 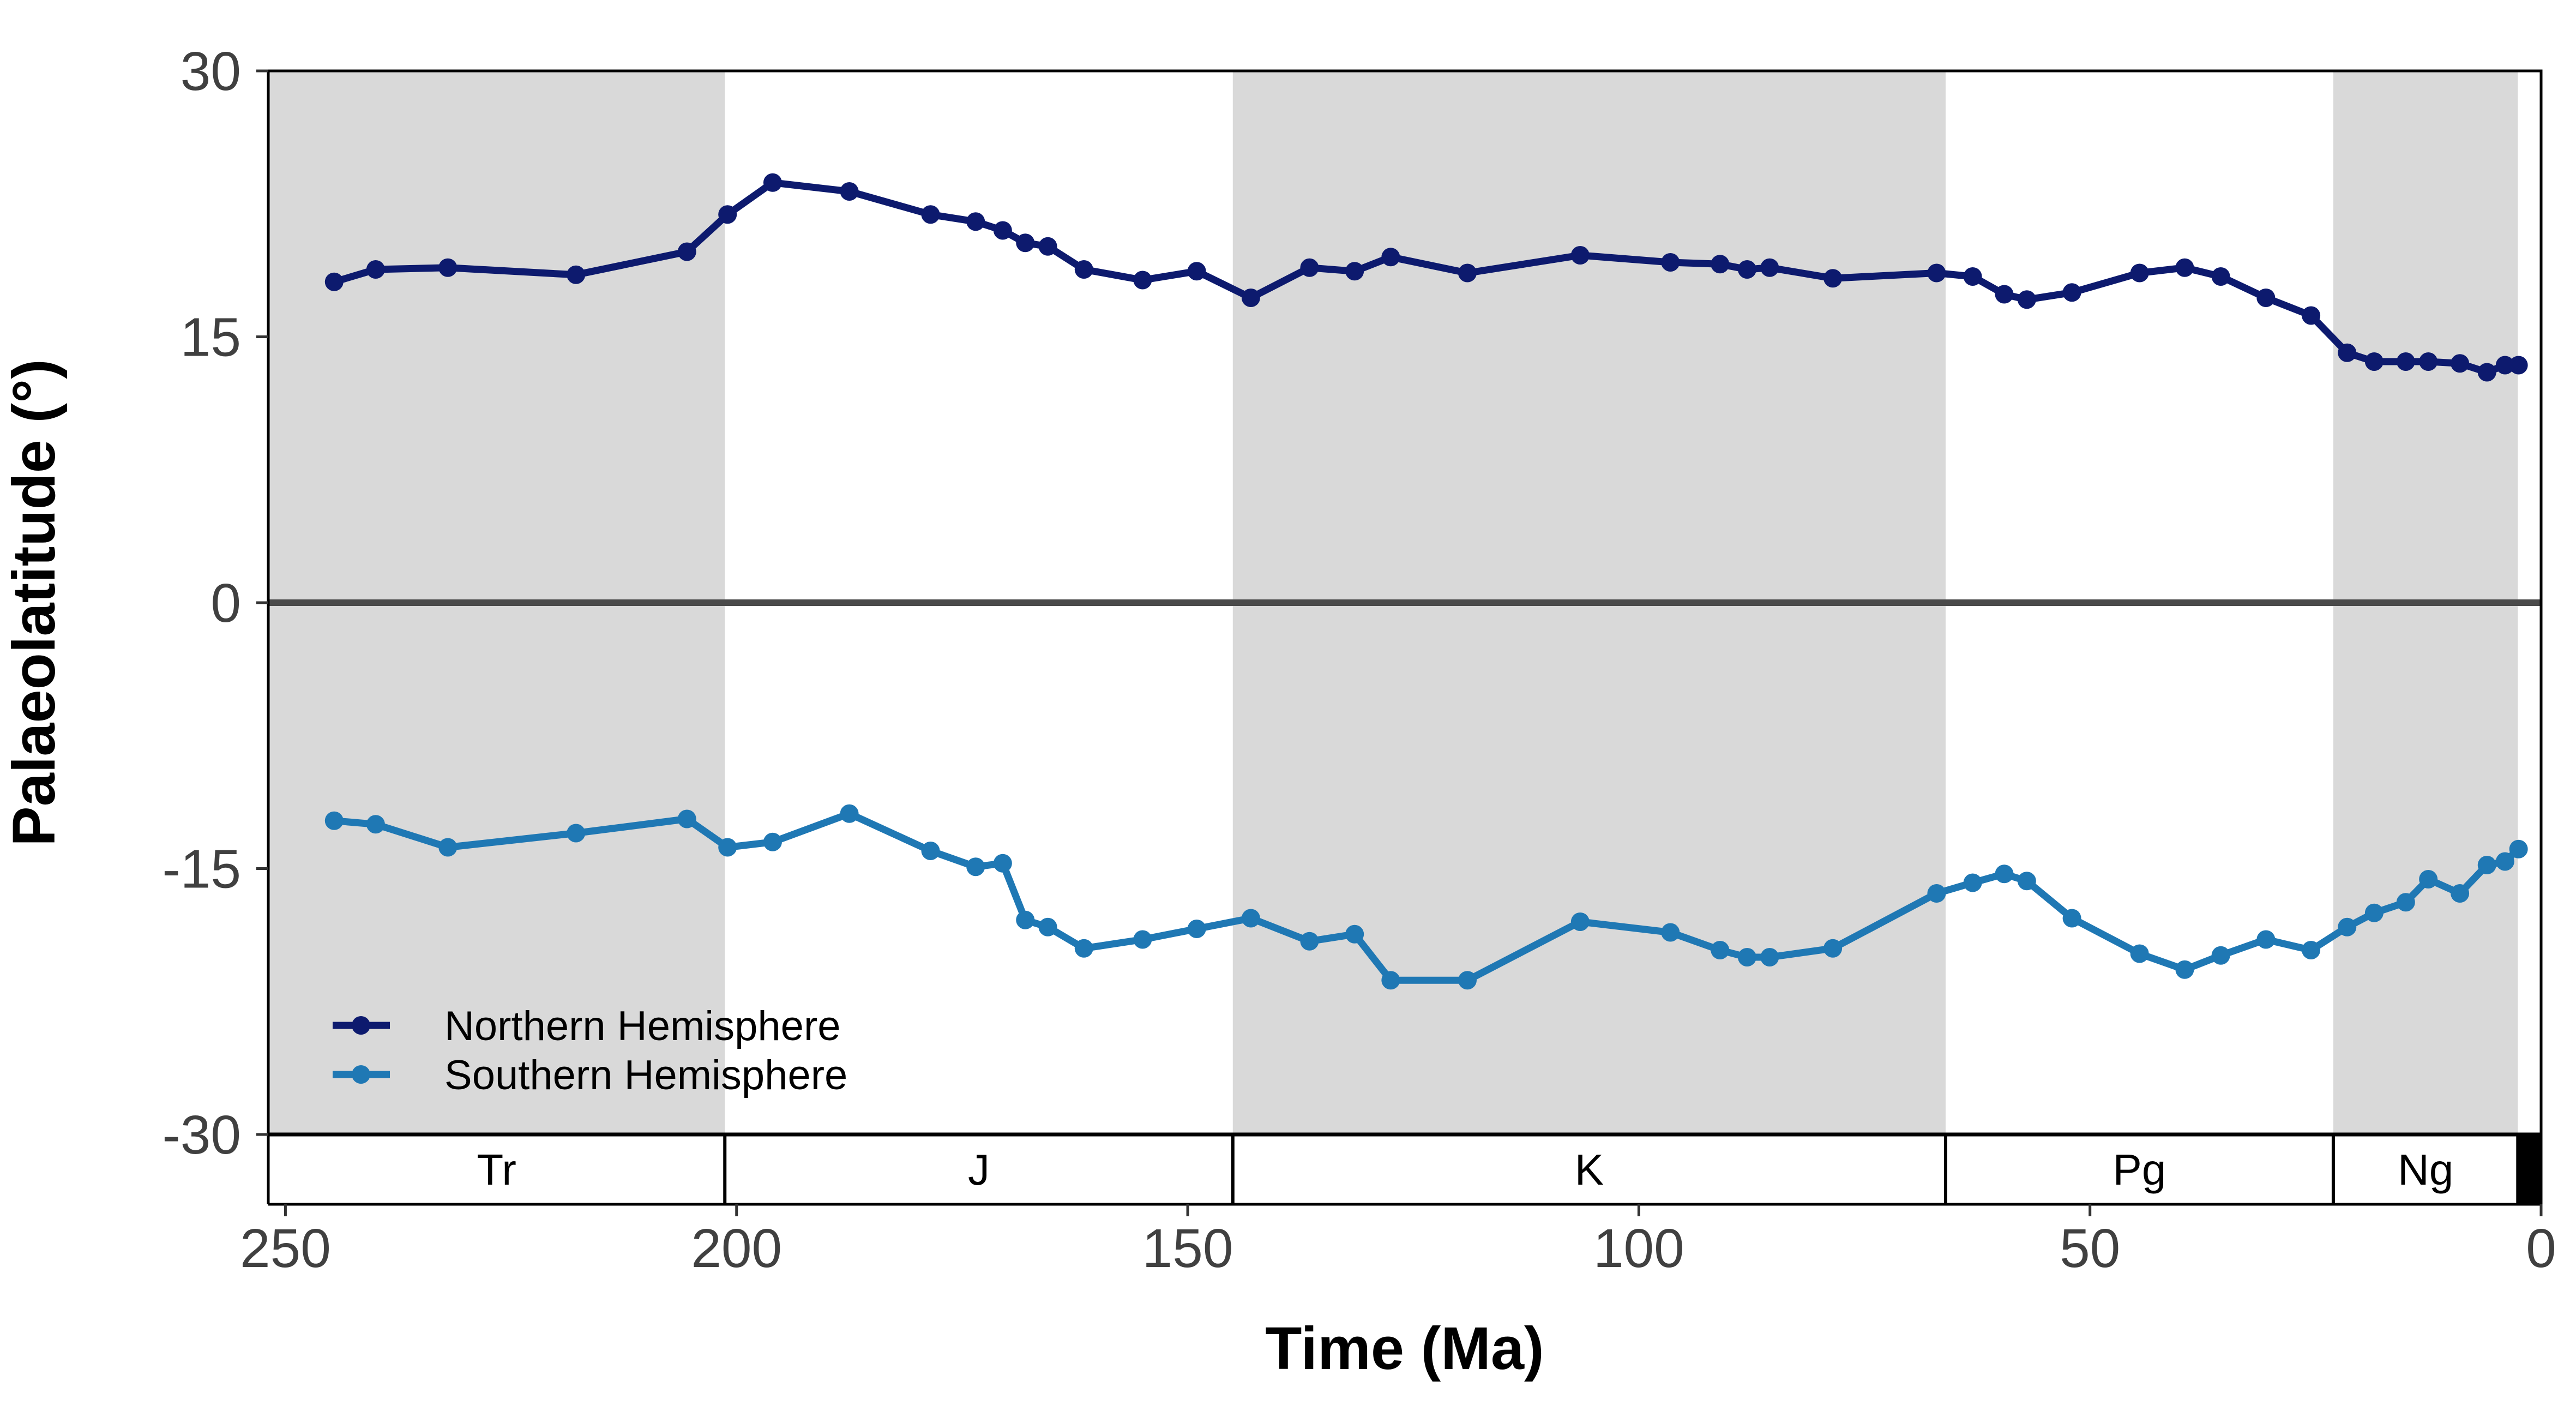 I want to click on x-tick-label: 150, so click(x=1187, y=1248).